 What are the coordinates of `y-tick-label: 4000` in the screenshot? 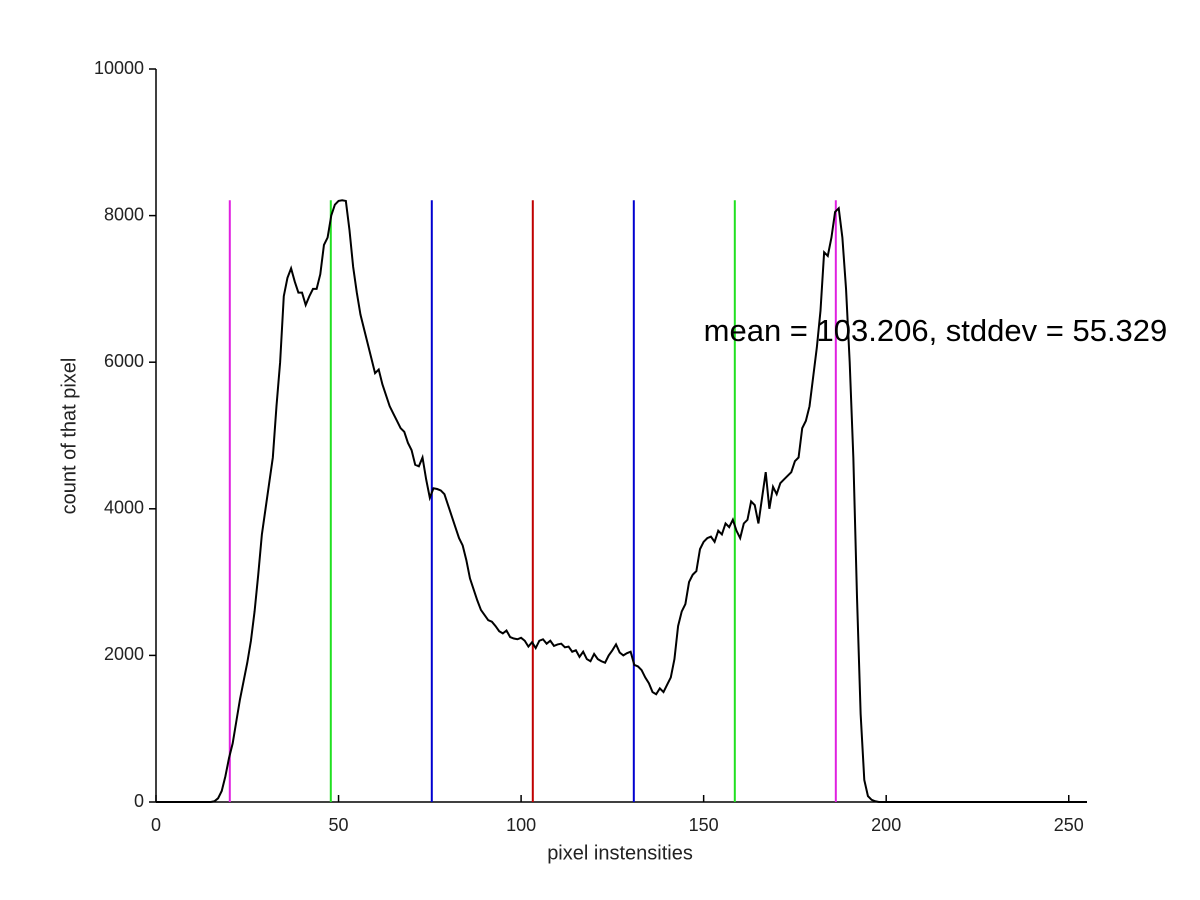 It's located at (124, 508).